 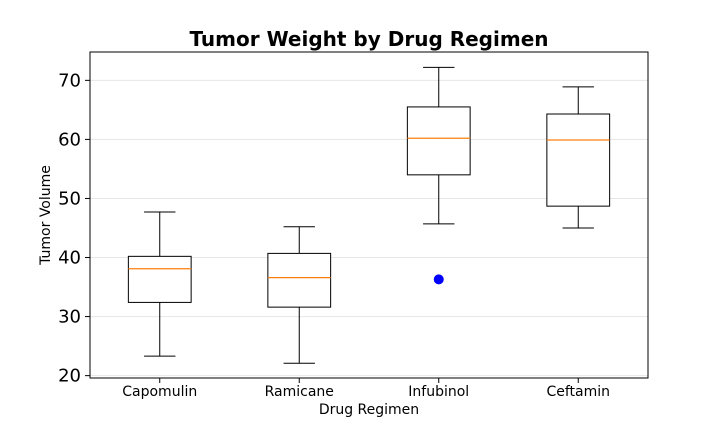 What do you see at coordinates (69, 198) in the screenshot?
I see `y-tick-label: 50` at bounding box center [69, 198].